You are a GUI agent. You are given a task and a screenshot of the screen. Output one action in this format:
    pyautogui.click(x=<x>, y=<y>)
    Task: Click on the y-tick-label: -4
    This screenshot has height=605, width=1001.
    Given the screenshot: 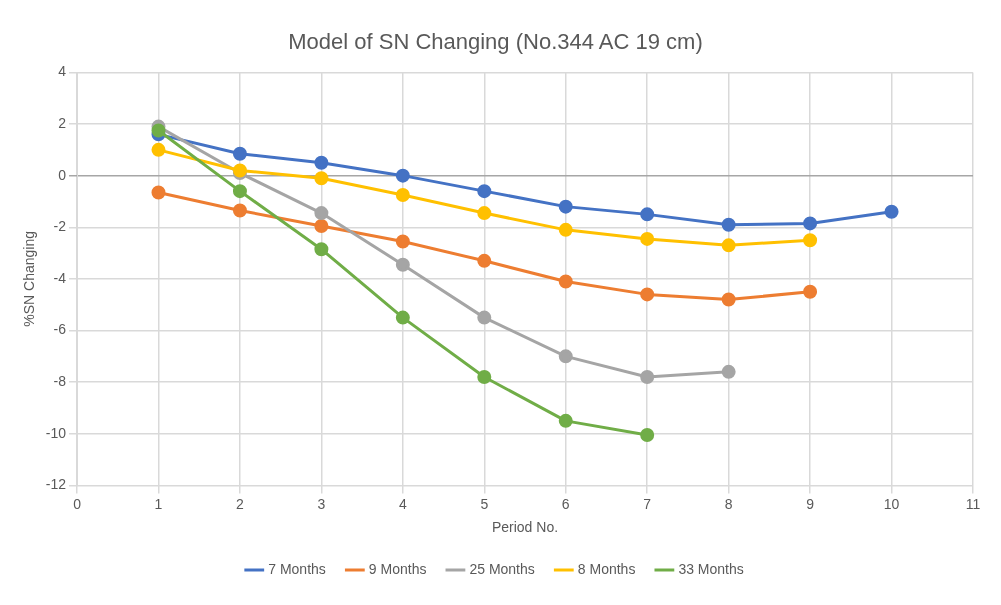 What is the action you would take?
    pyautogui.click(x=60, y=277)
    